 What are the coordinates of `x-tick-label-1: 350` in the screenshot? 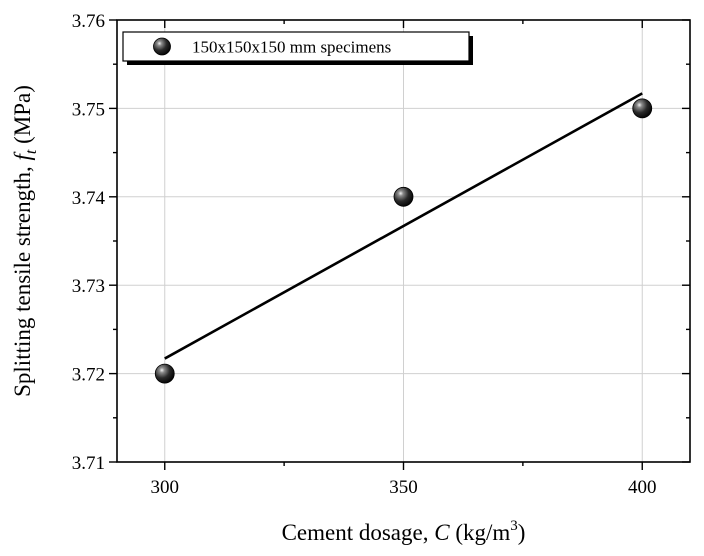 It's located at (403, 487).